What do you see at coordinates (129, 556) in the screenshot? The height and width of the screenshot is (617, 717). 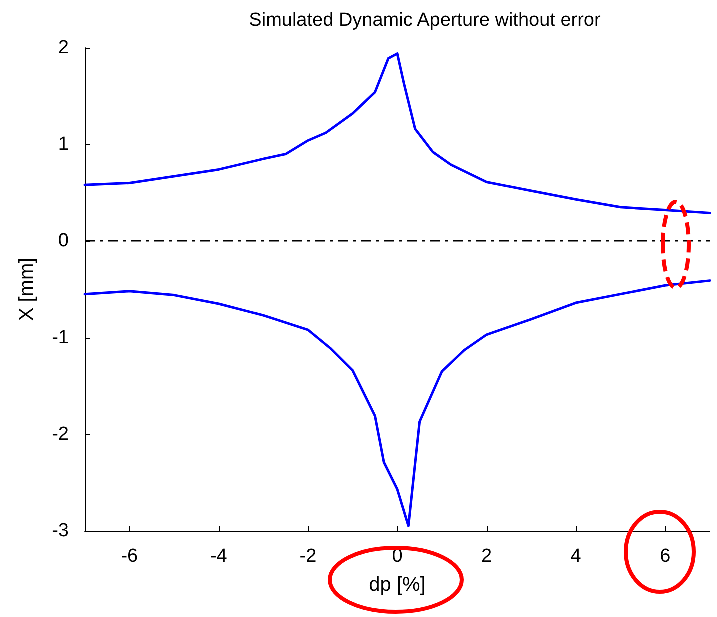 I see `x-tick-label: -6` at bounding box center [129, 556].